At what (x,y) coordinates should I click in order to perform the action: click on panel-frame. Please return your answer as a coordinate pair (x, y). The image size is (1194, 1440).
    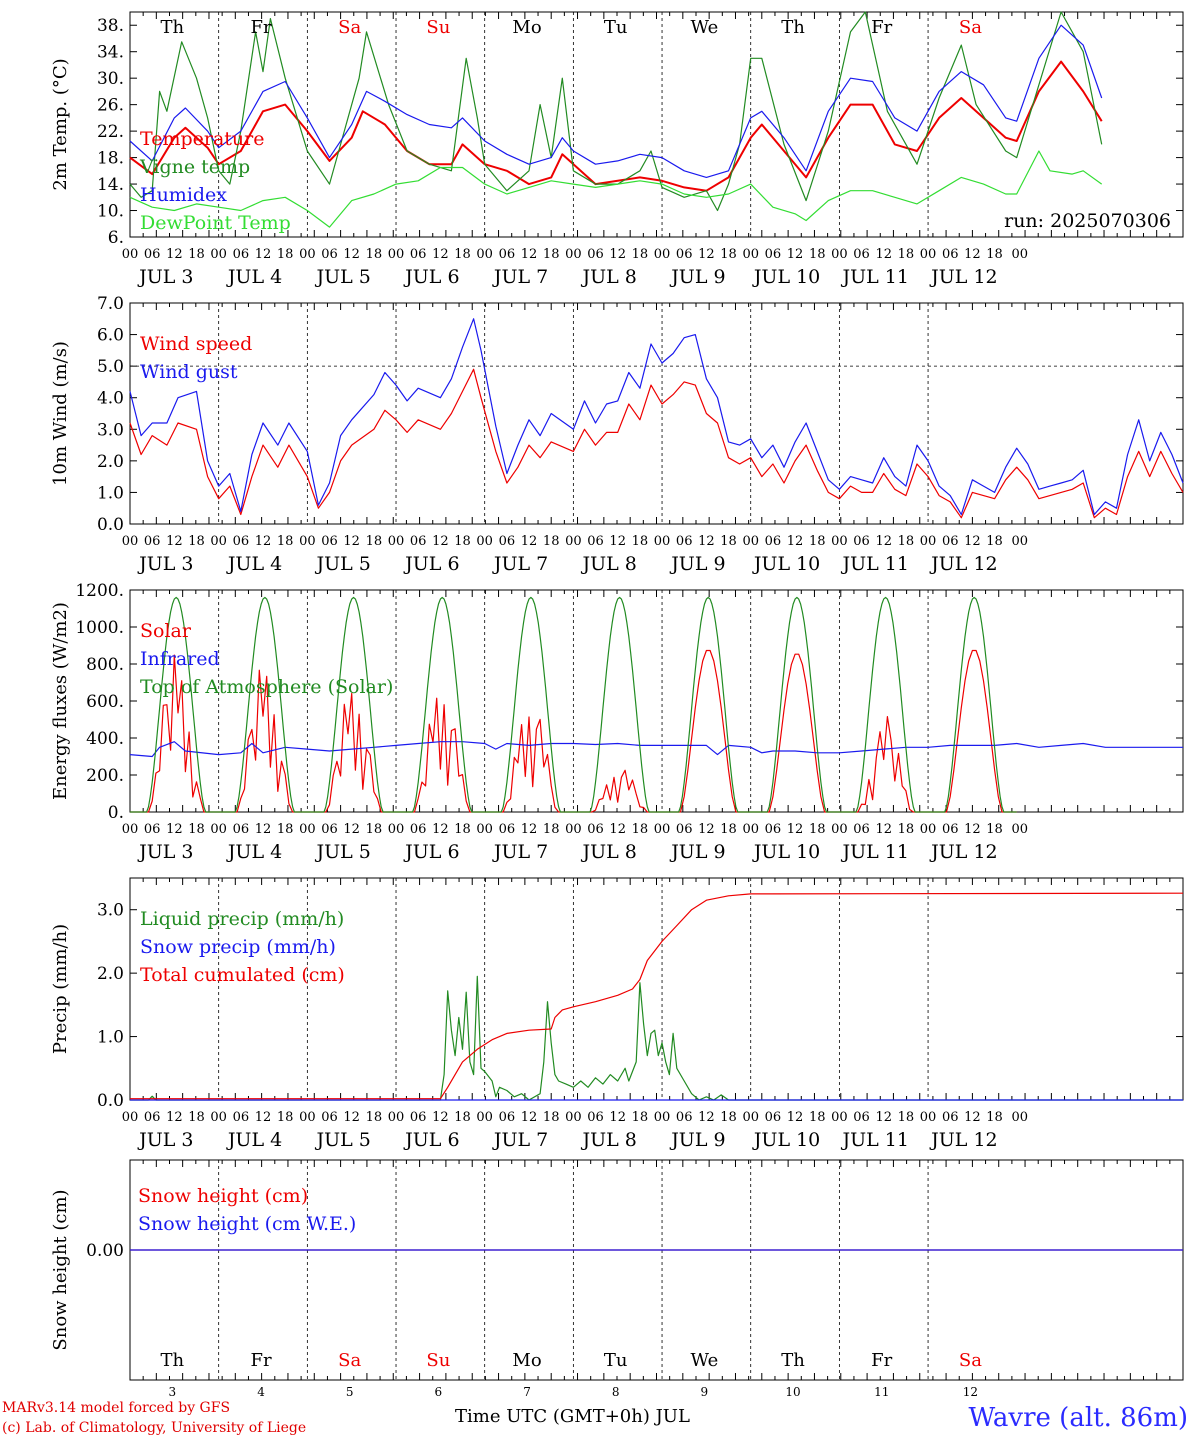
    Looking at the image, I should click on (656, 413).